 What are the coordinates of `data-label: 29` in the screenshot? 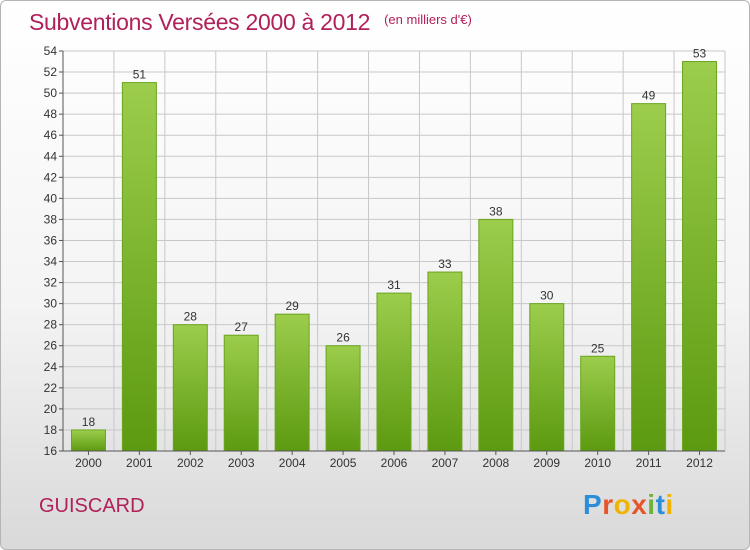 It's located at (292, 306).